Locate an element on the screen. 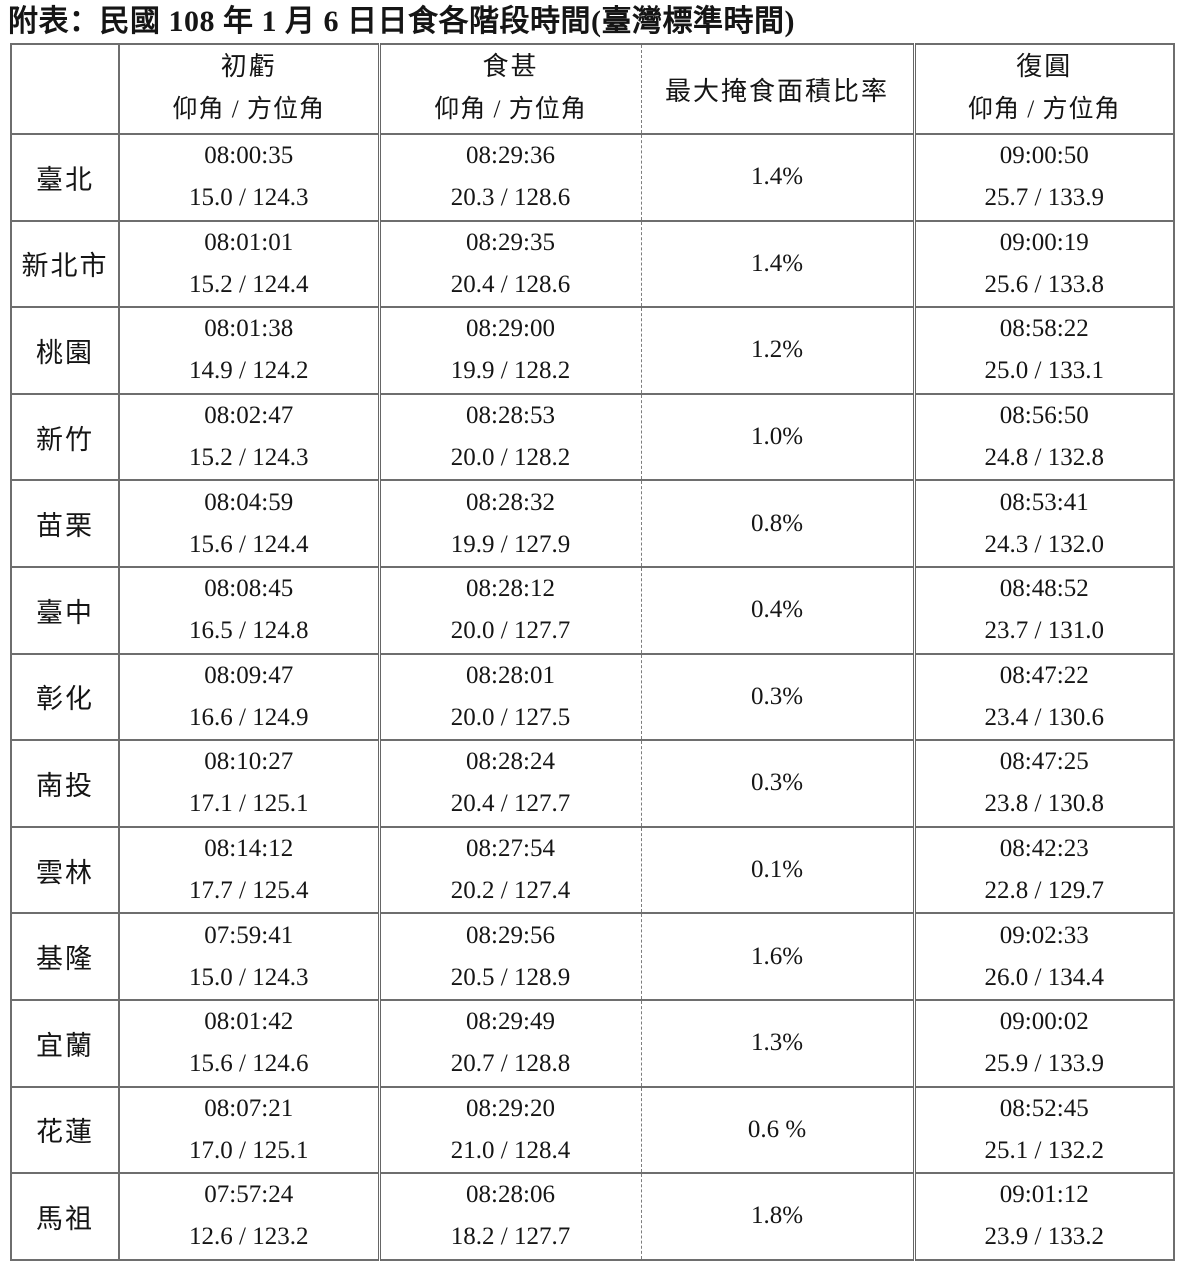 Image resolution: width=1181 pixels, height=1261 pixels. obscuration-value: 0.4% is located at coordinates (777, 610).